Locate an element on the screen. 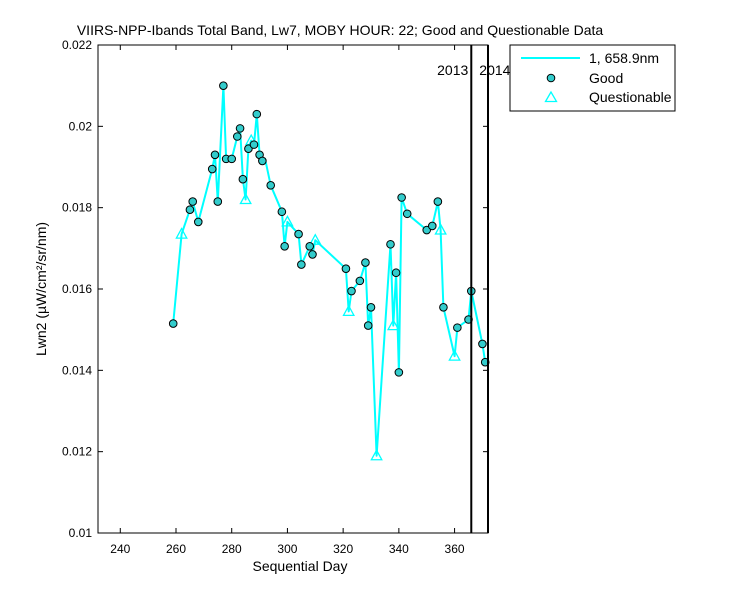 This screenshot has width=750, height=600. y-tick-label: 0.018 is located at coordinates (77, 208).